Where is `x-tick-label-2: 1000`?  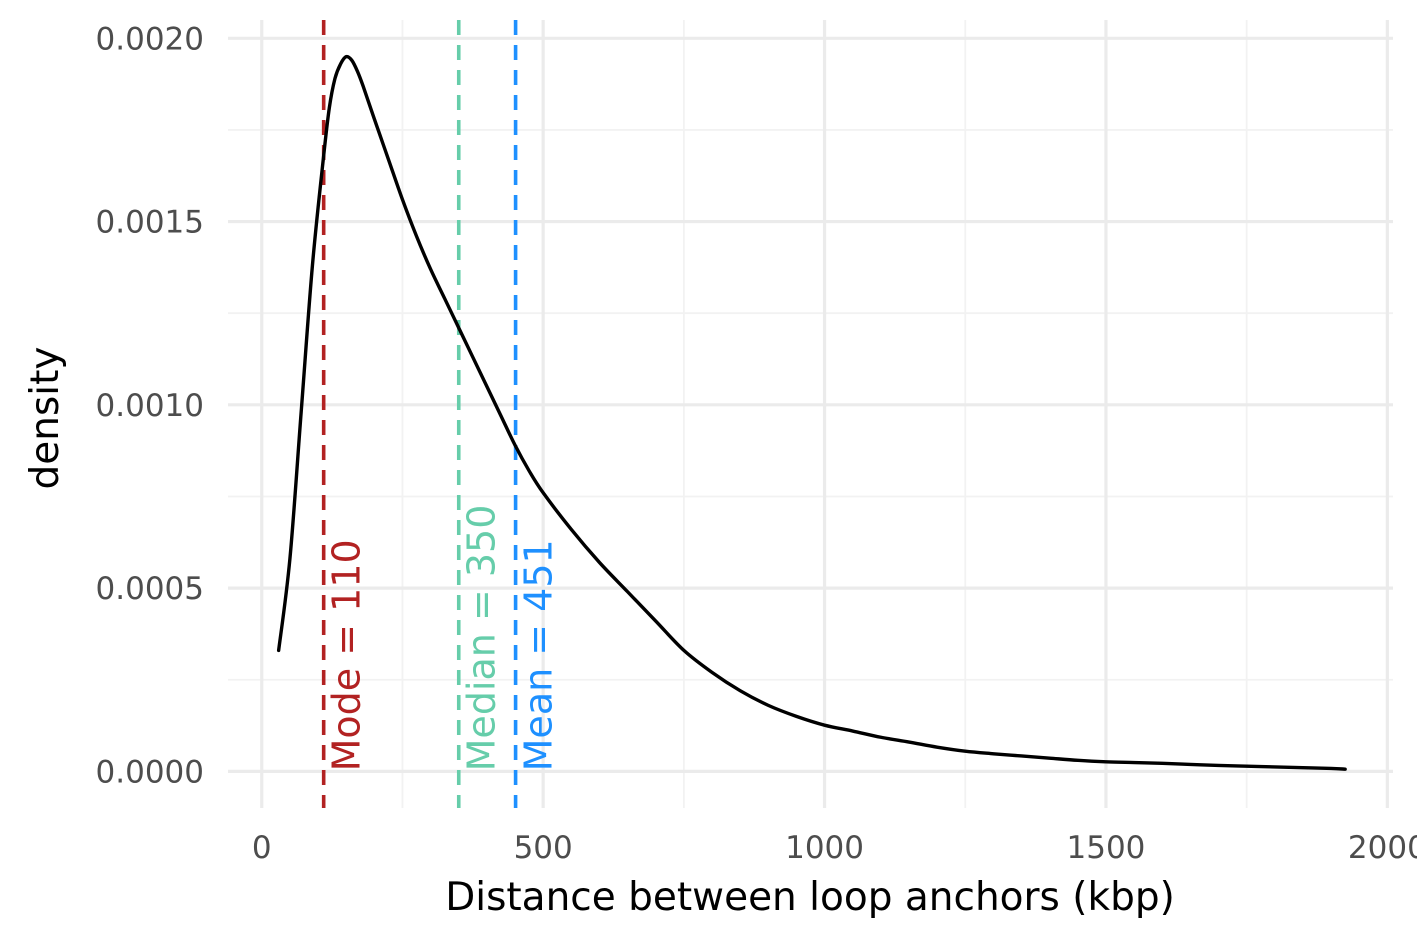
x-tick-label-2: 1000 is located at coordinates (824, 848).